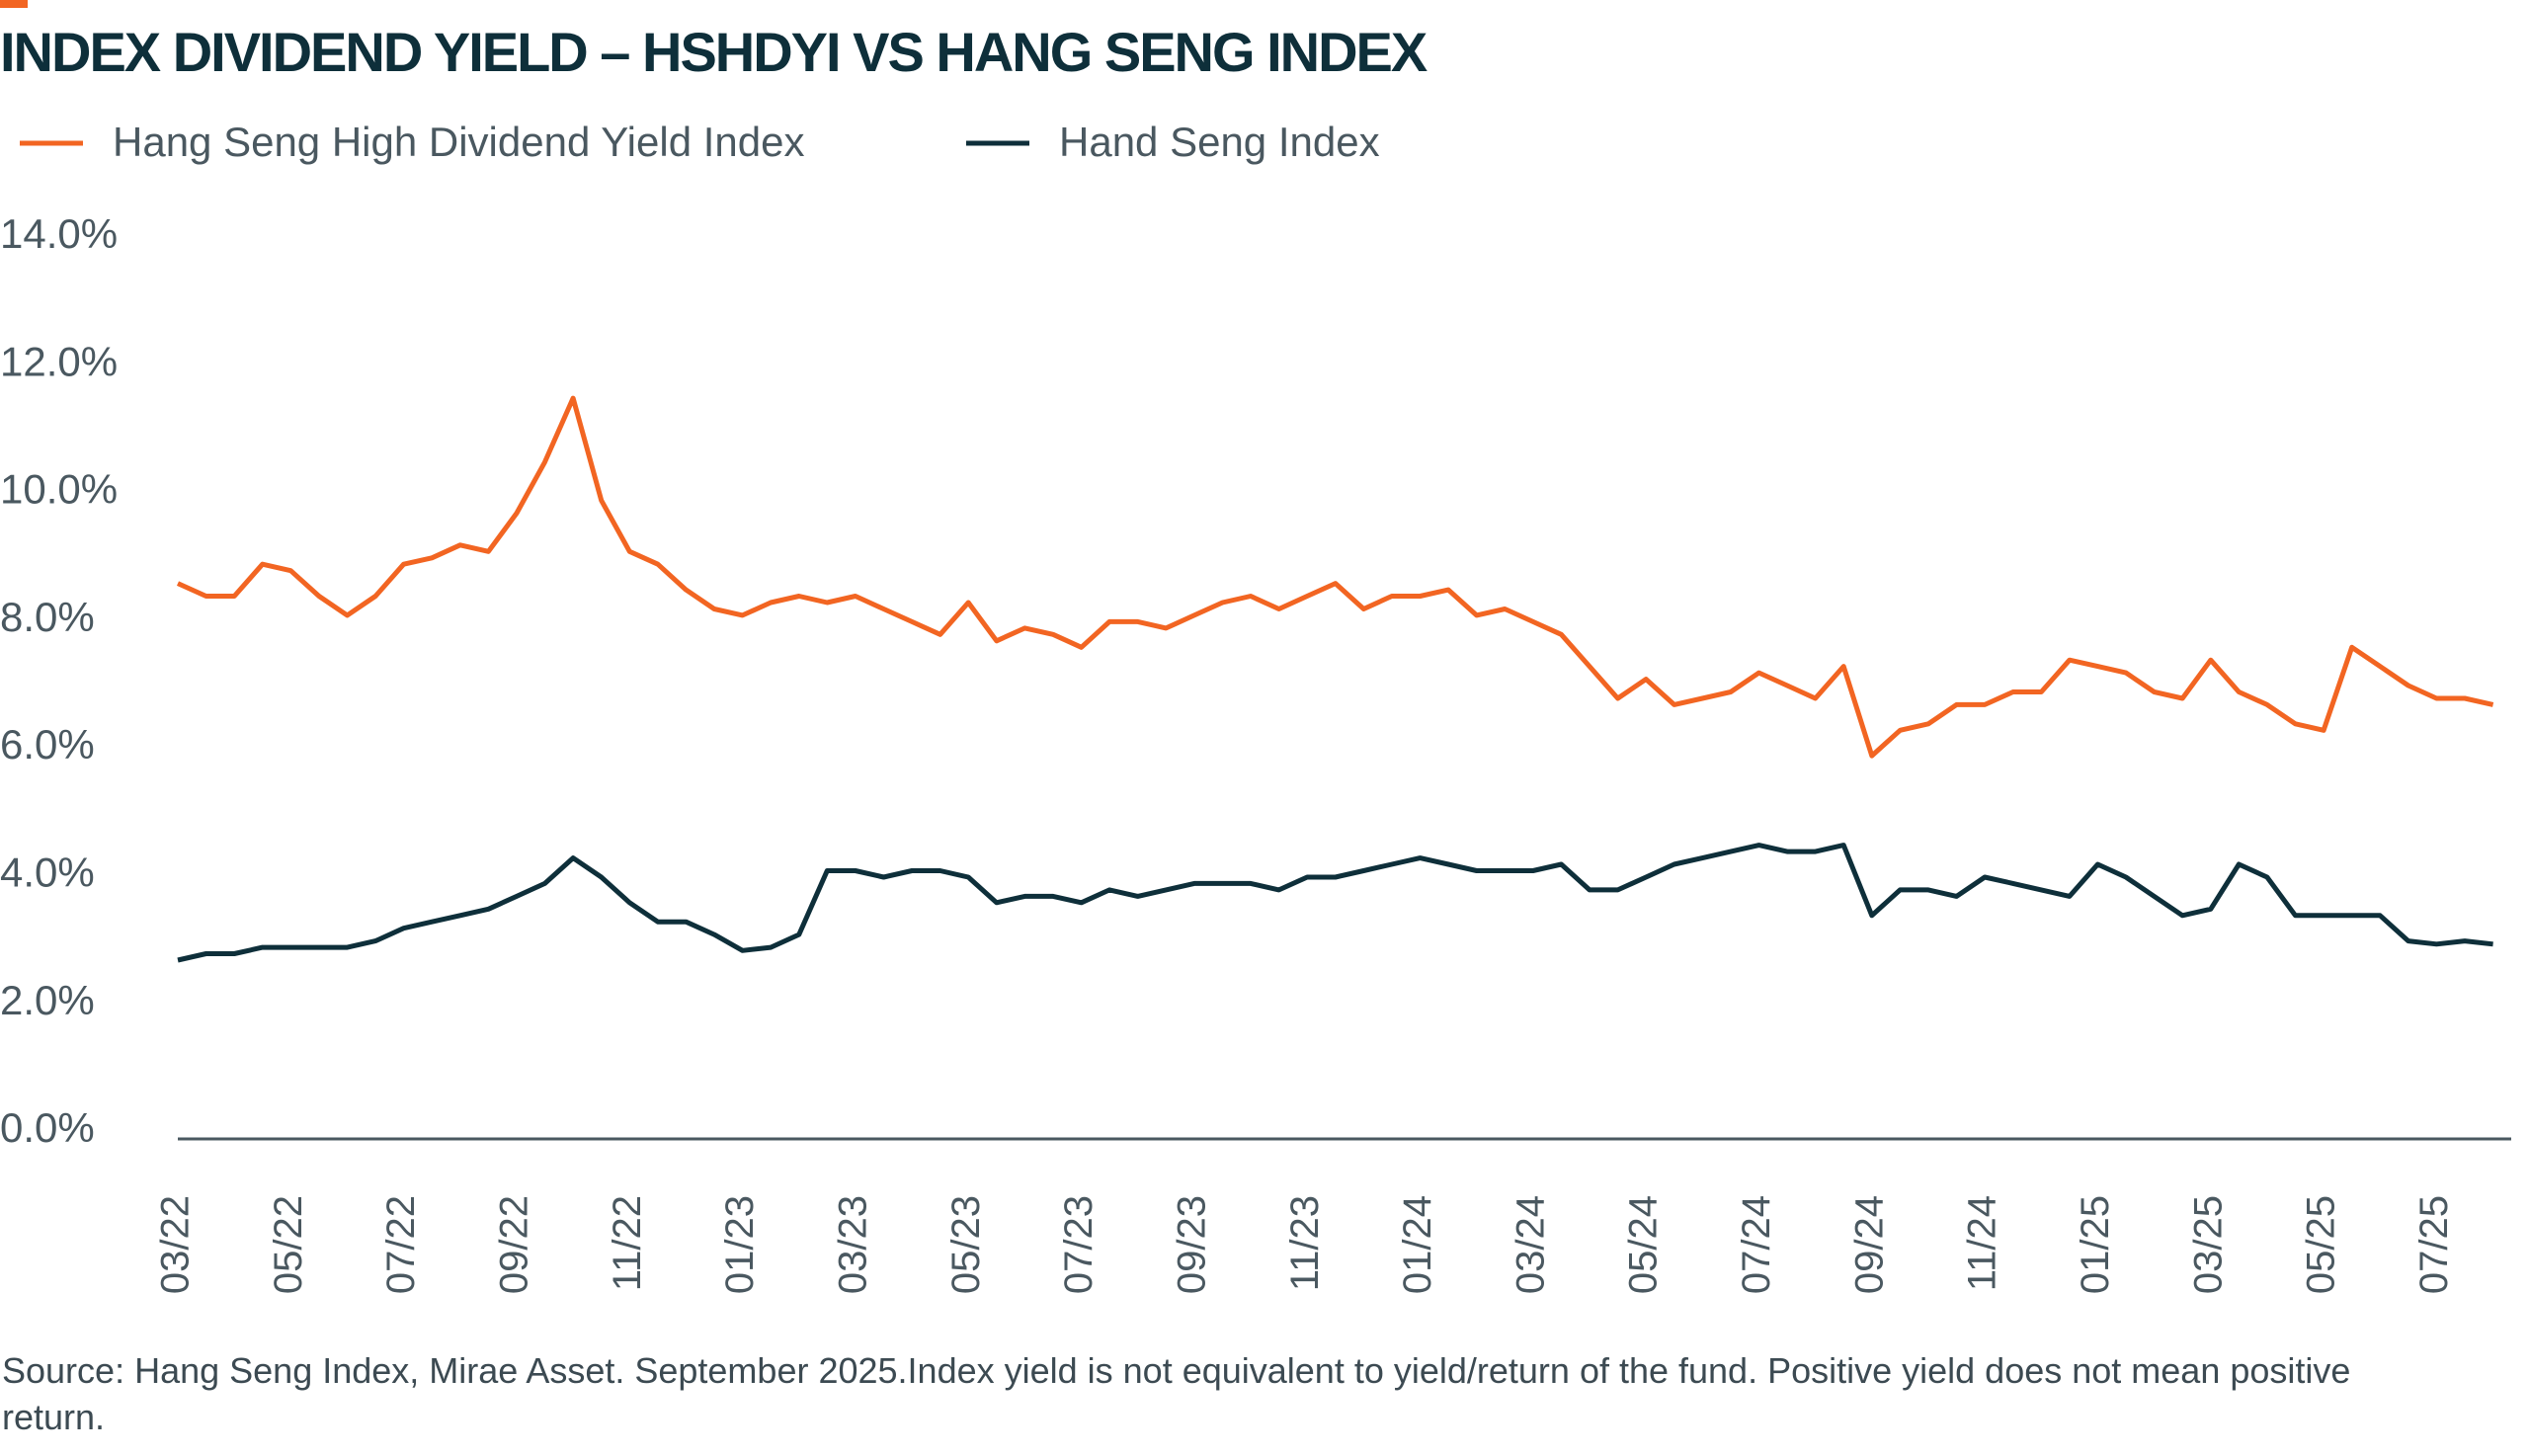 The width and height of the screenshot is (2529, 1456). I want to click on legend-label: Hand Seng Index, so click(1220, 142).